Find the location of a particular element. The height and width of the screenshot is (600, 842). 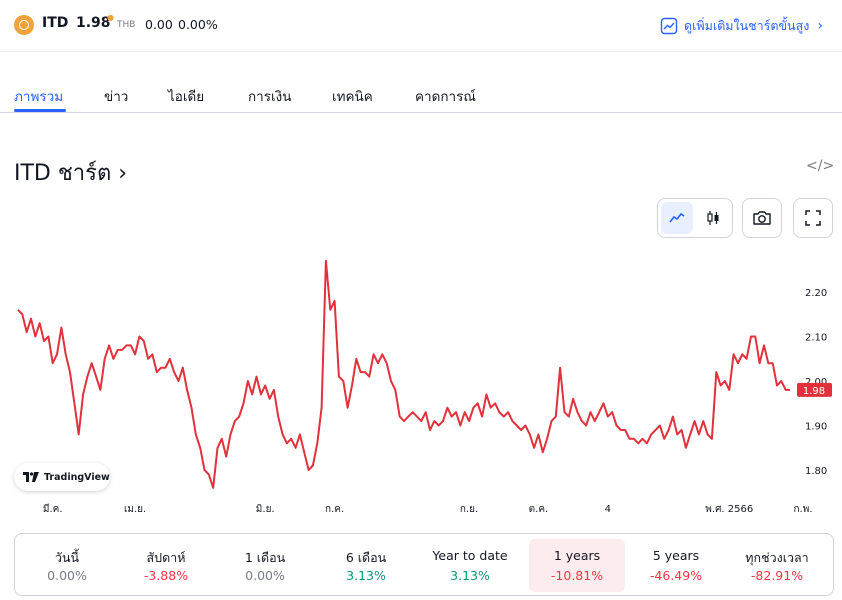

period-label: สัปดาห์ is located at coordinates (166, 557).